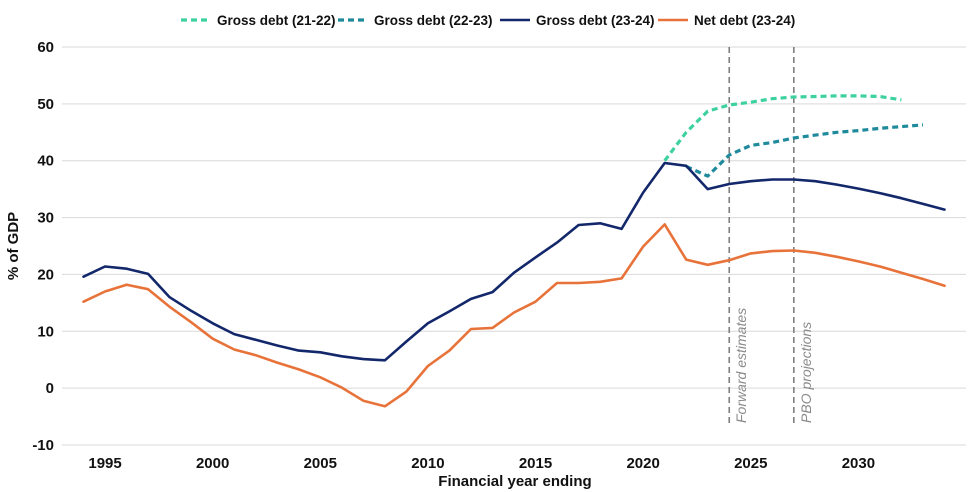 This screenshot has width=979, height=492. I want to click on x-tick-label: 2000, so click(212, 463).